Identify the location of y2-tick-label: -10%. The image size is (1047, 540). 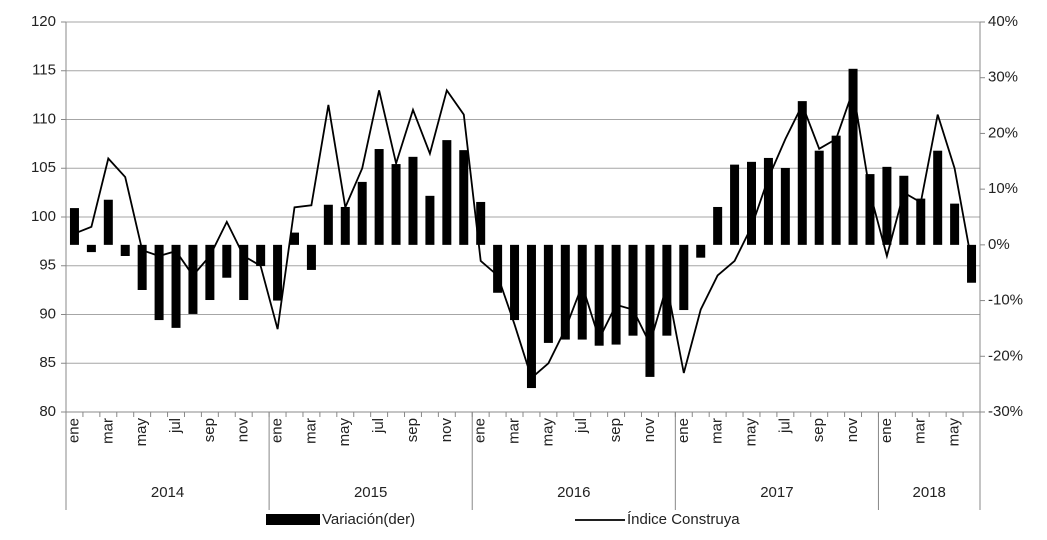
(1005, 300).